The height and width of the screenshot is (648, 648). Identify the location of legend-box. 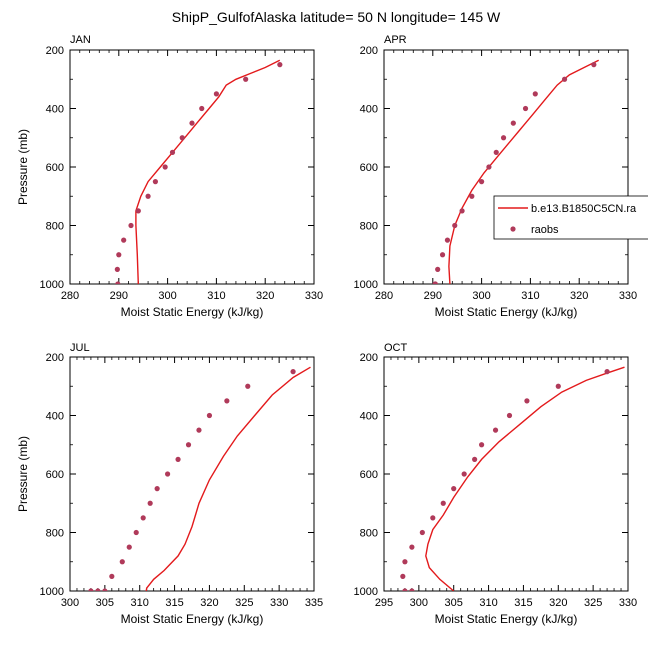
(570, 217).